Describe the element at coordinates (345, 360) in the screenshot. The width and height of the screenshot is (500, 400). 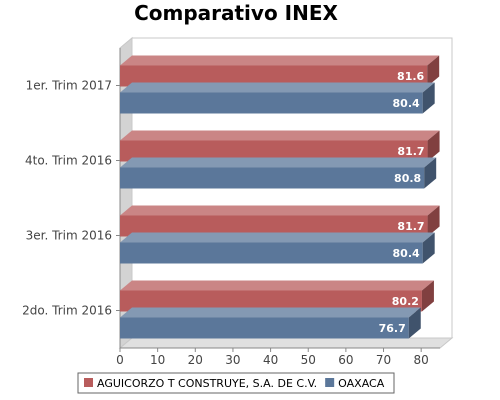
I see `x-tick-label: 60` at that location.